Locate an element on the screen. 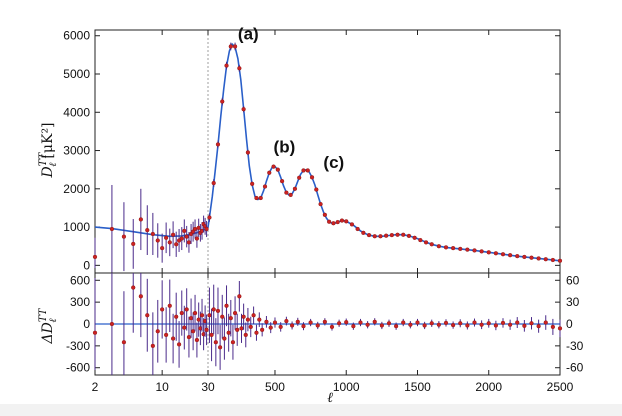 This screenshot has width=622, height=416. residual-ylabel-main: ΔD is located at coordinates (48, 333).